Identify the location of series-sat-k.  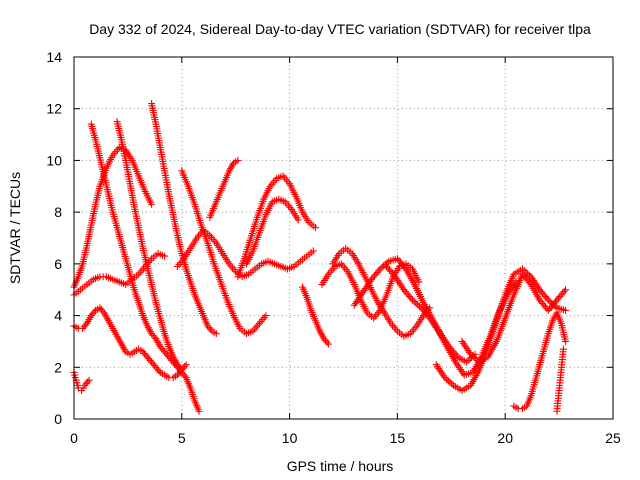
(276, 226).